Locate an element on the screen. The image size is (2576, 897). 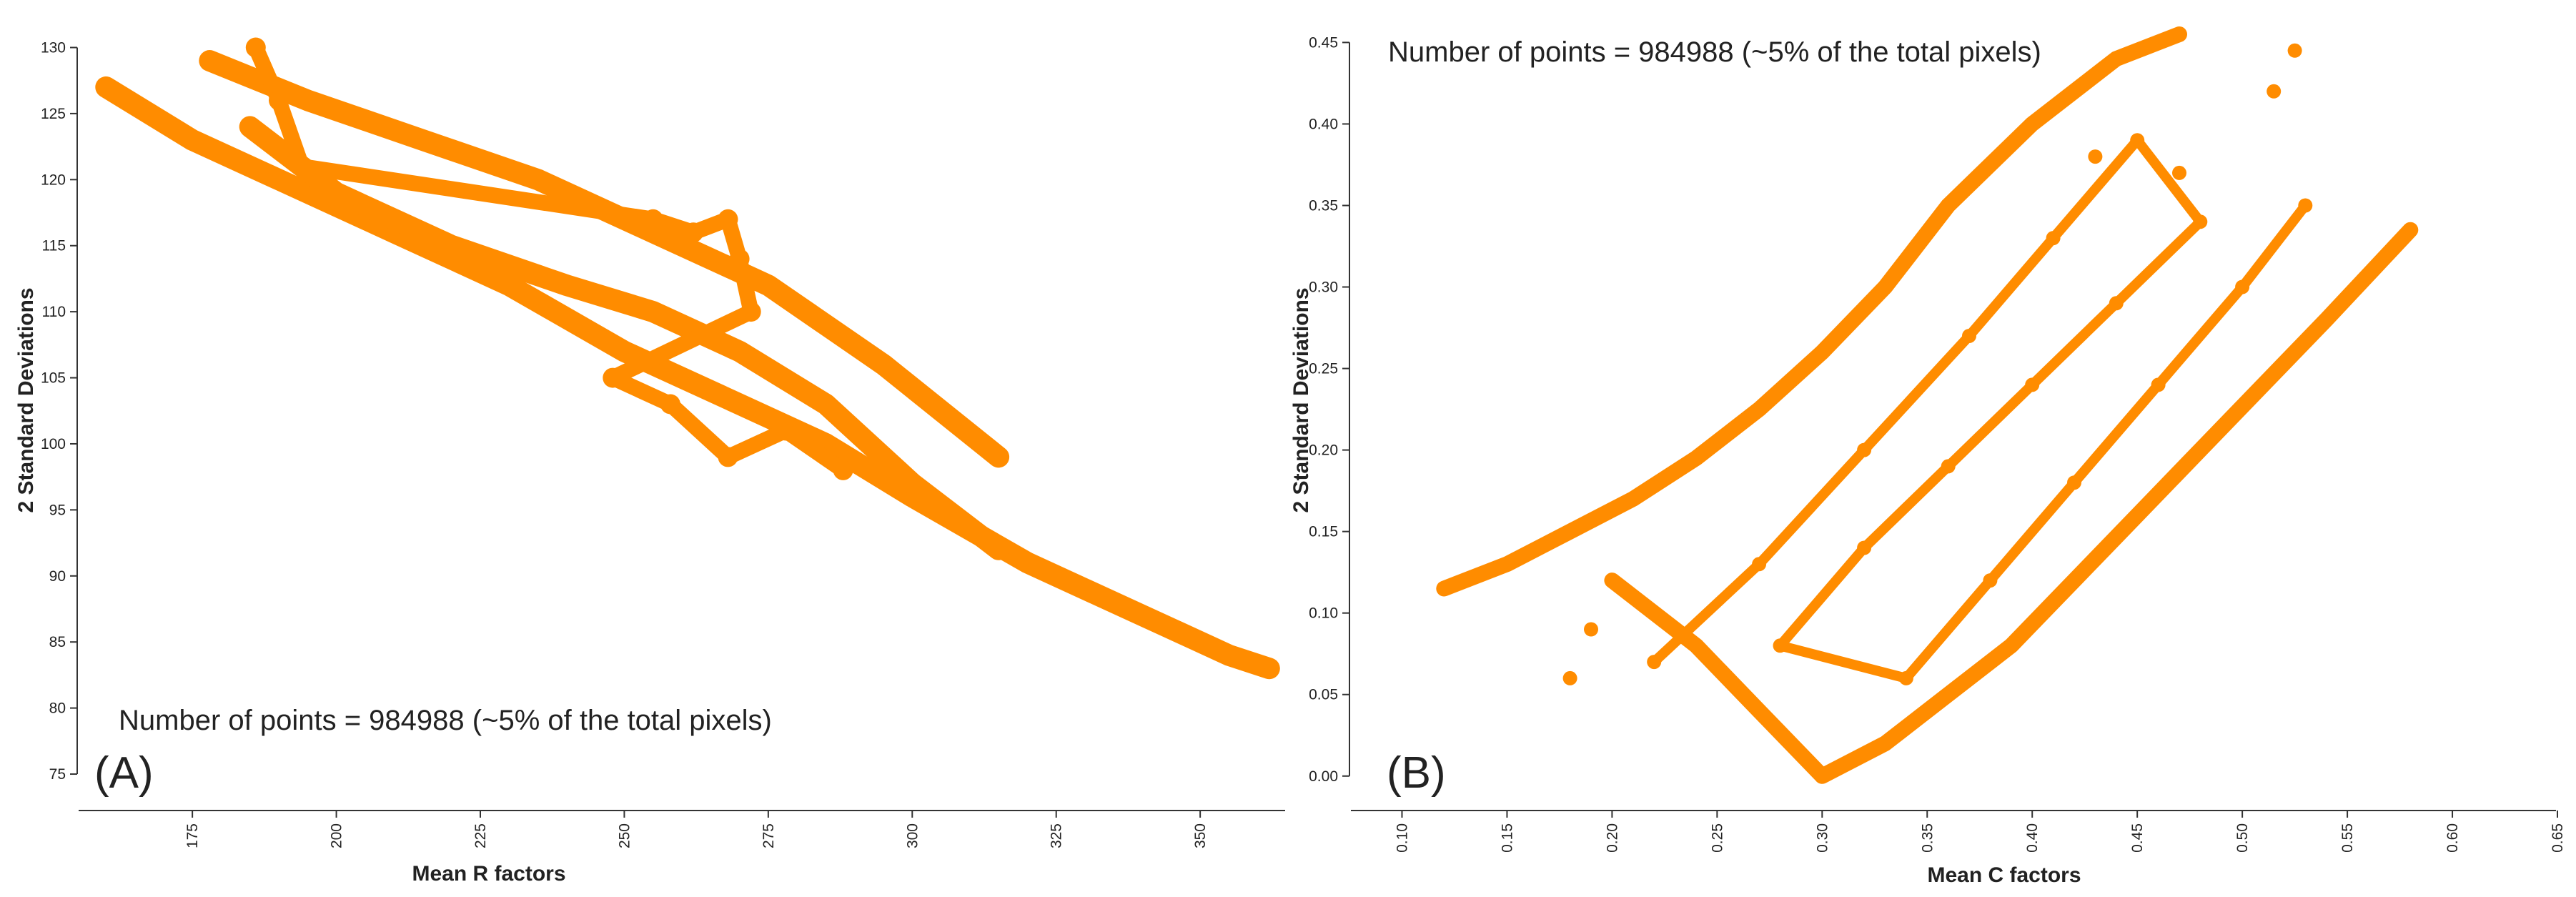
panel-a-x-tick-label: 225 is located at coordinates (481, 835).